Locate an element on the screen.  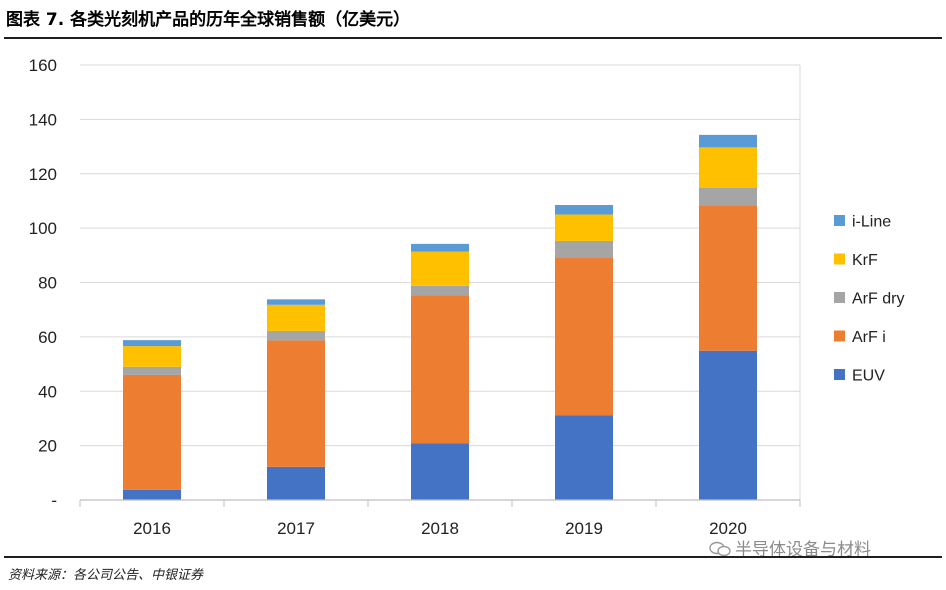
y-tick-label: 160 is located at coordinates (43, 65).